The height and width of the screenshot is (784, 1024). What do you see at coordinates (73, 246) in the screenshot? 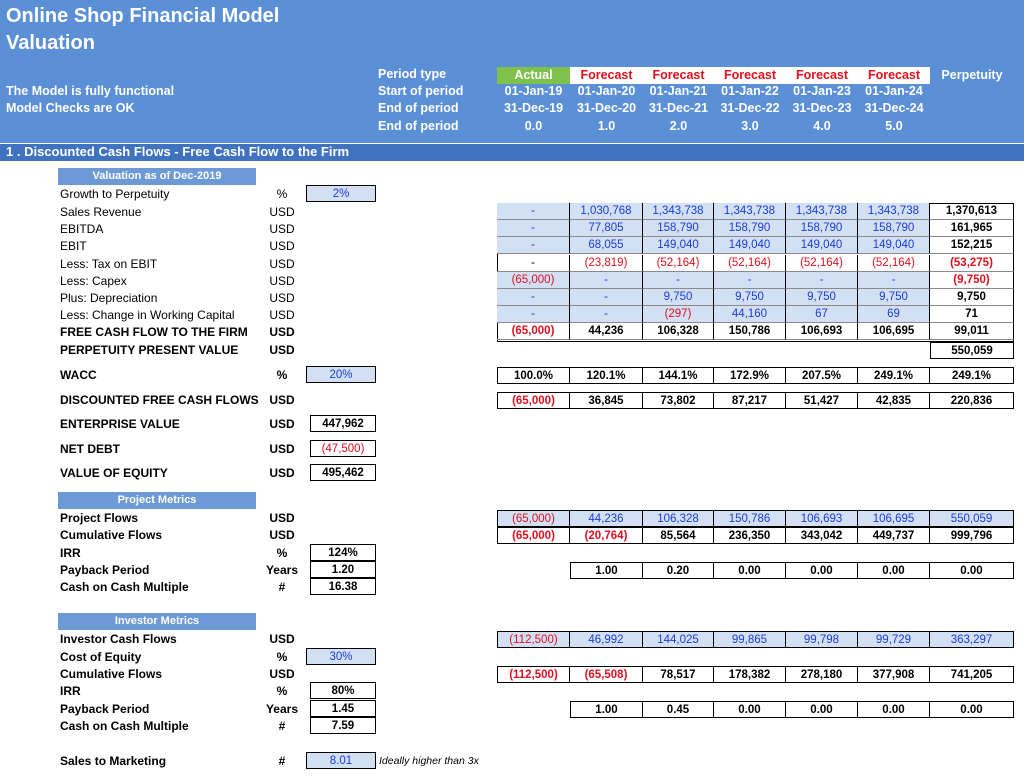
I see `valuation-row-label: EBIT` at bounding box center [73, 246].